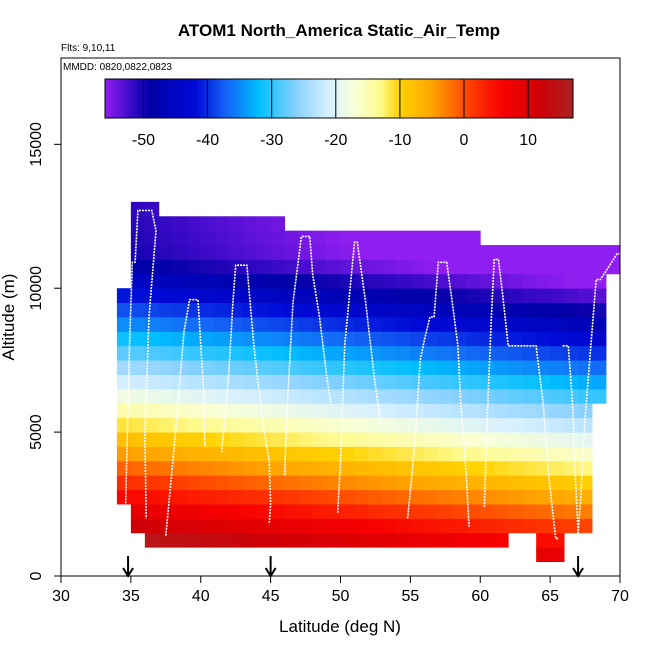 The image size is (650, 650). I want to click on x-tick-label: 65, so click(550, 596).